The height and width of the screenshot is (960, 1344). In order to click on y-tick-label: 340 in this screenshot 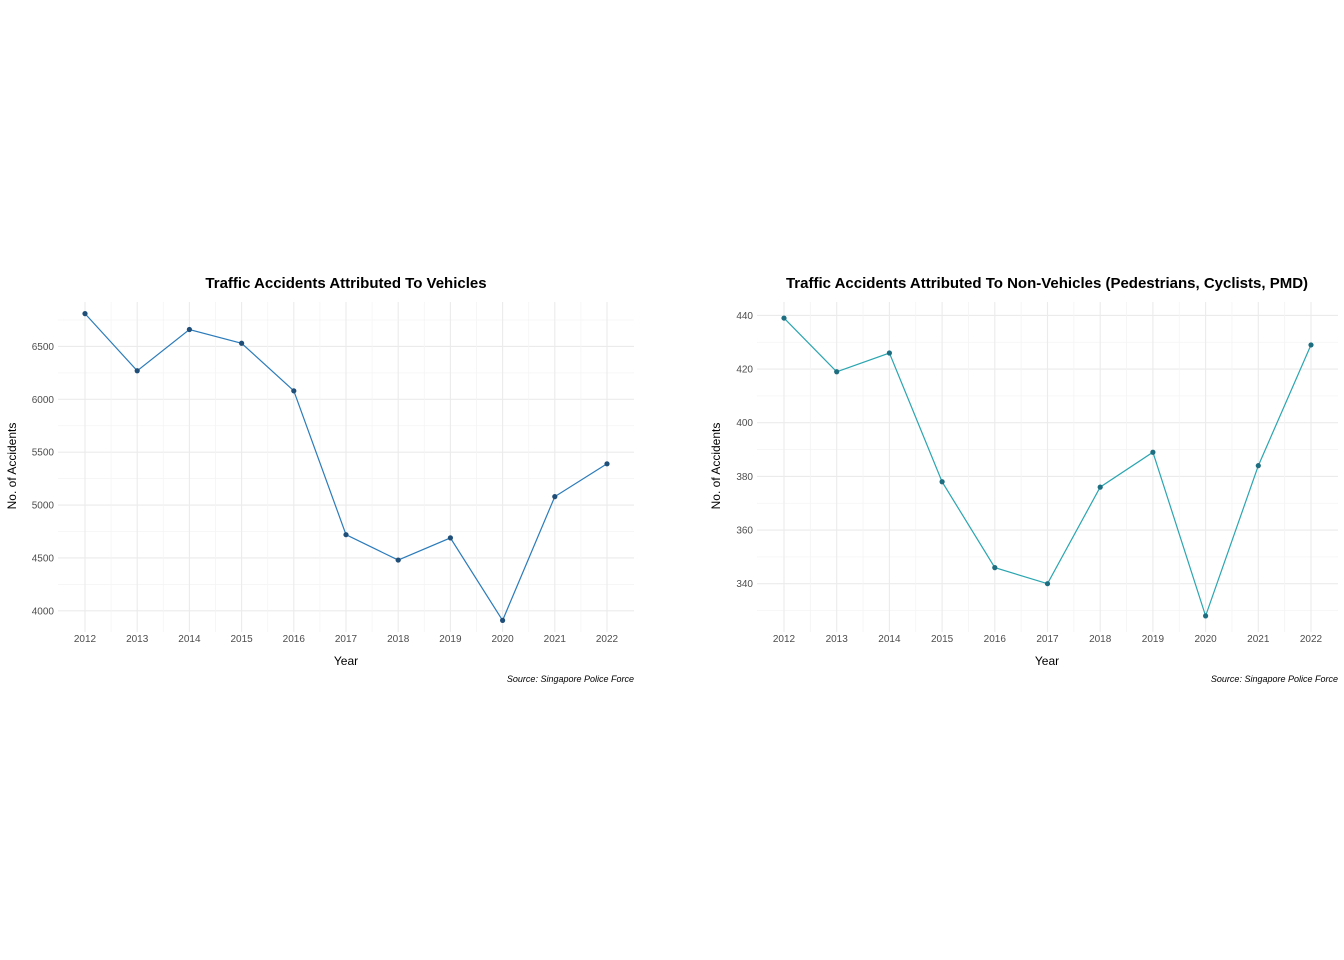, I will do `click(744, 584)`.